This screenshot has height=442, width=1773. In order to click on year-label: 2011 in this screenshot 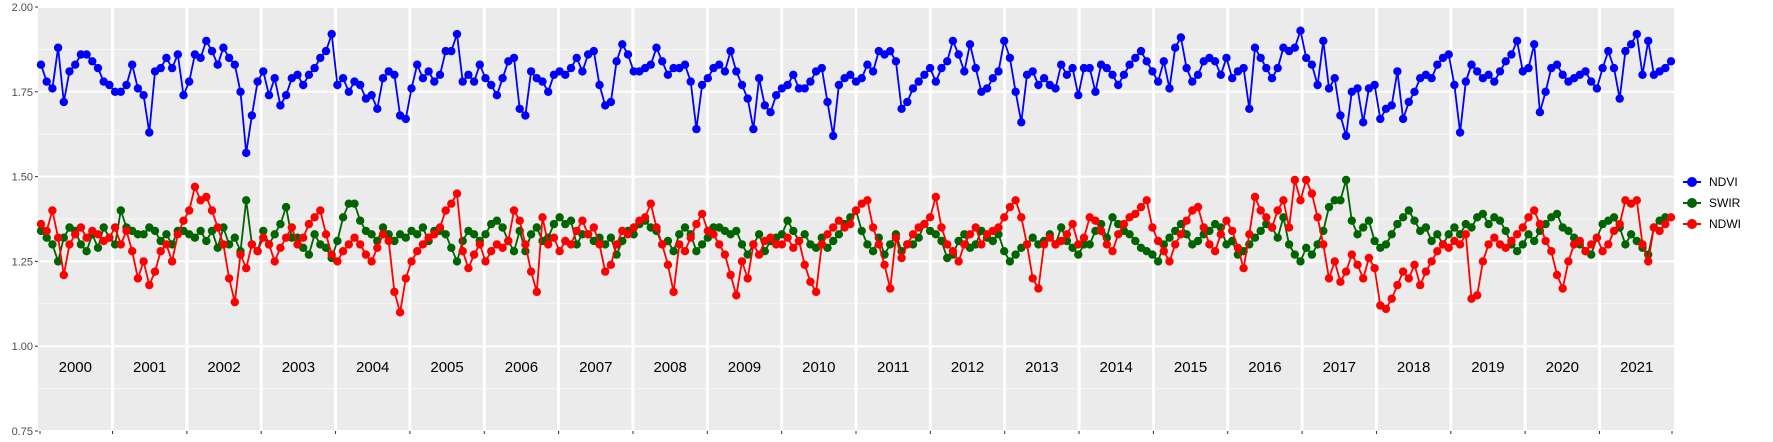, I will do `click(893, 367)`.